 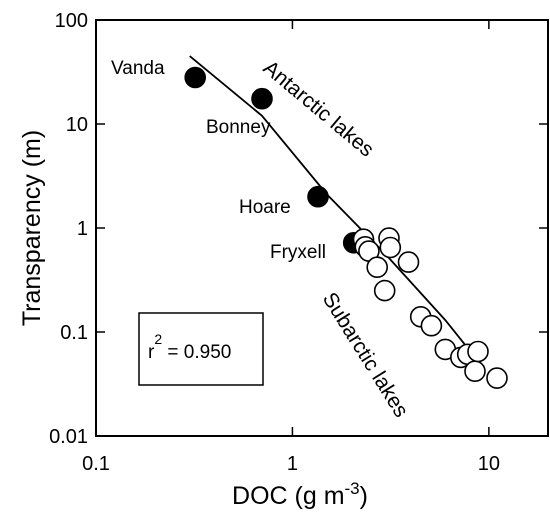 I want to click on r2-value: = 0.950, so click(x=196, y=352).